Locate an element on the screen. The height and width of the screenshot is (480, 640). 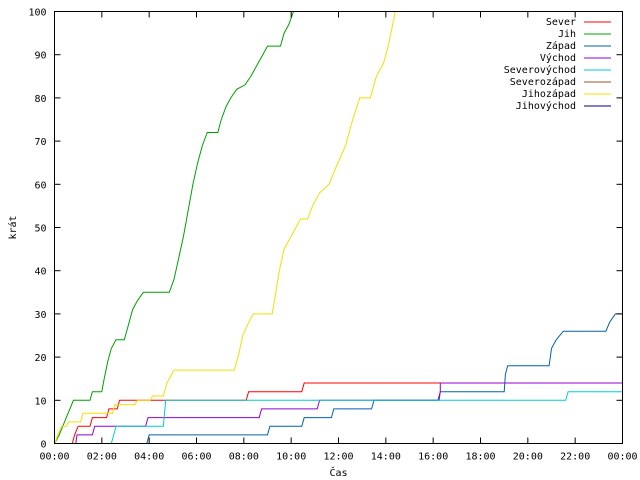
x-tick-label: 10:00 is located at coordinates (291, 457).